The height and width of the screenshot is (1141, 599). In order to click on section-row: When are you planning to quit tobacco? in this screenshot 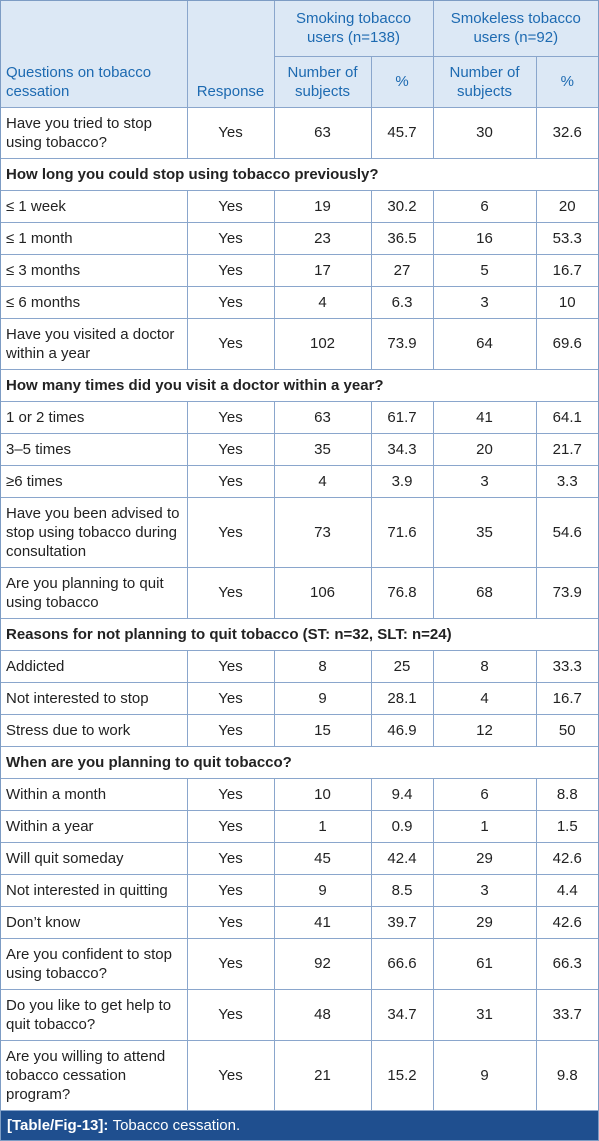, I will do `click(300, 762)`.